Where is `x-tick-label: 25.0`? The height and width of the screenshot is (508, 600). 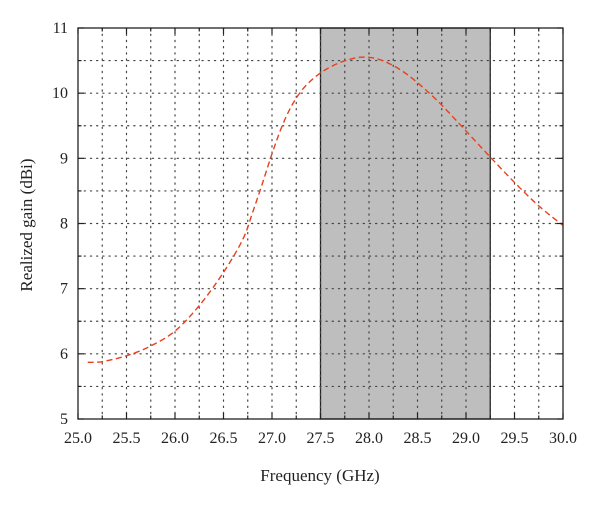
x-tick-label: 25.0 is located at coordinates (78, 438).